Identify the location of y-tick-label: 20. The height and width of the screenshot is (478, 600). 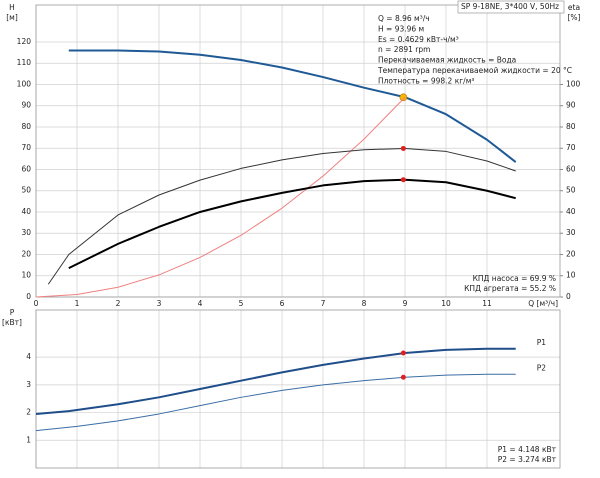
(26, 253).